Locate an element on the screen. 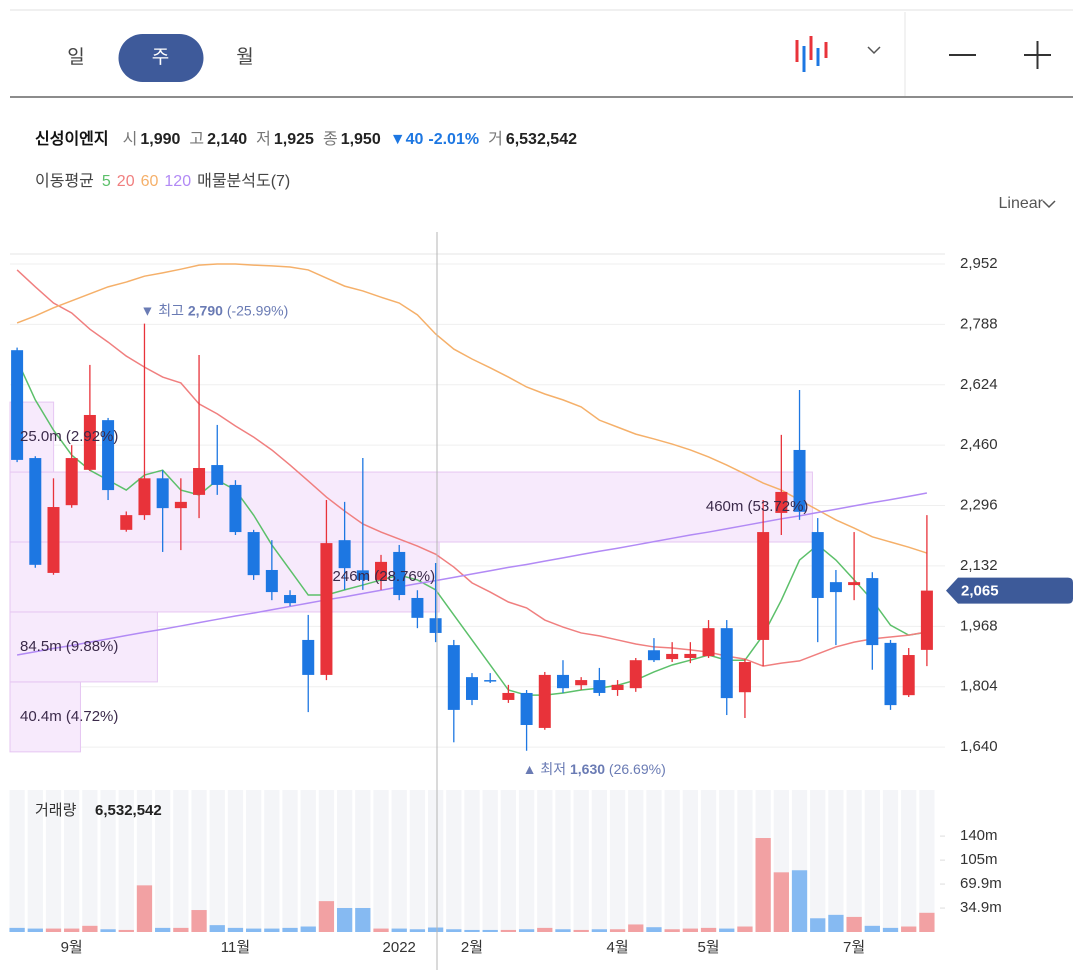 This screenshot has width=1083, height=970. stock-name: 신성이엔지 is located at coordinates (72, 139).